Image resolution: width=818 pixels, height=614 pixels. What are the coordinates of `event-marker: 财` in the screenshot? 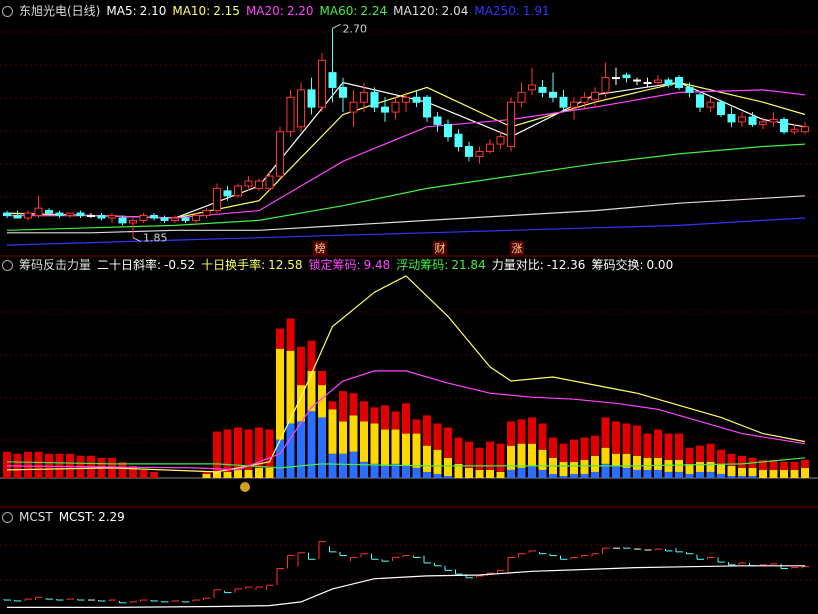 It's located at (440, 248).